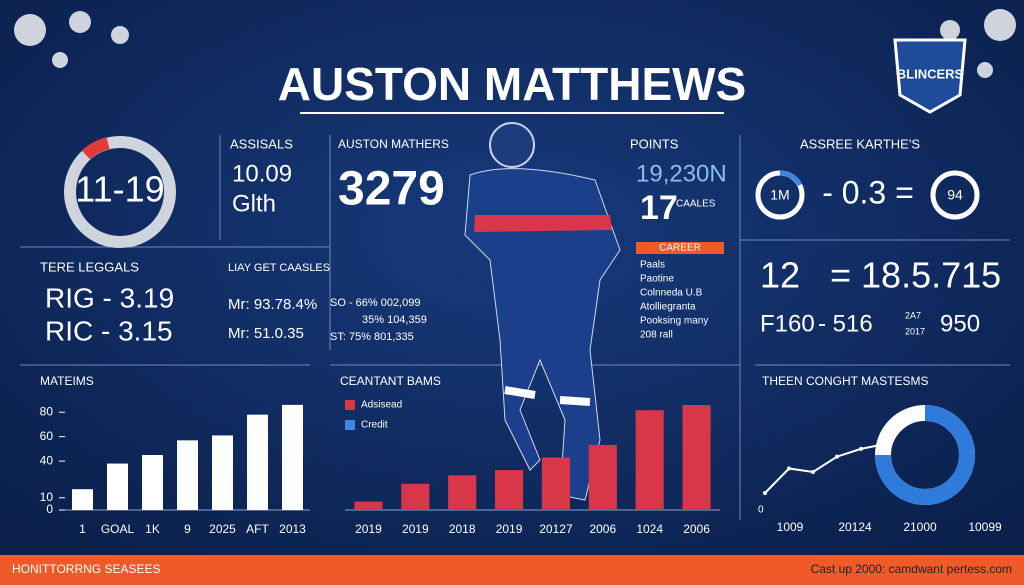  What do you see at coordinates (118, 529) in the screenshot?
I see `x-tick-label: GOAL` at bounding box center [118, 529].